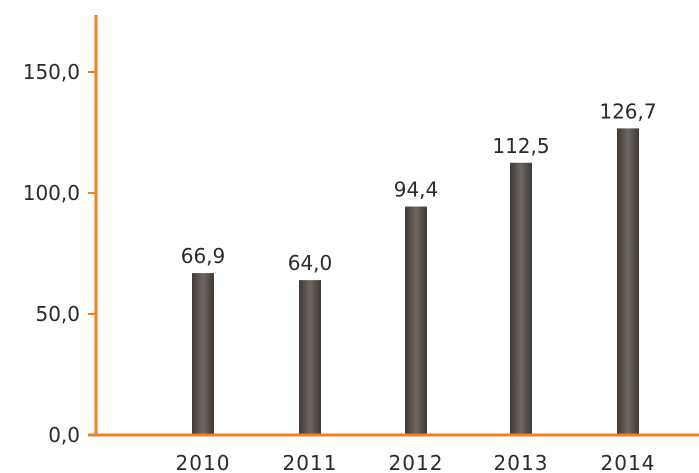 The width and height of the screenshot is (699, 473). Describe the element at coordinates (51, 72) in the screenshot. I see `y-tick-label: 150,0` at that location.